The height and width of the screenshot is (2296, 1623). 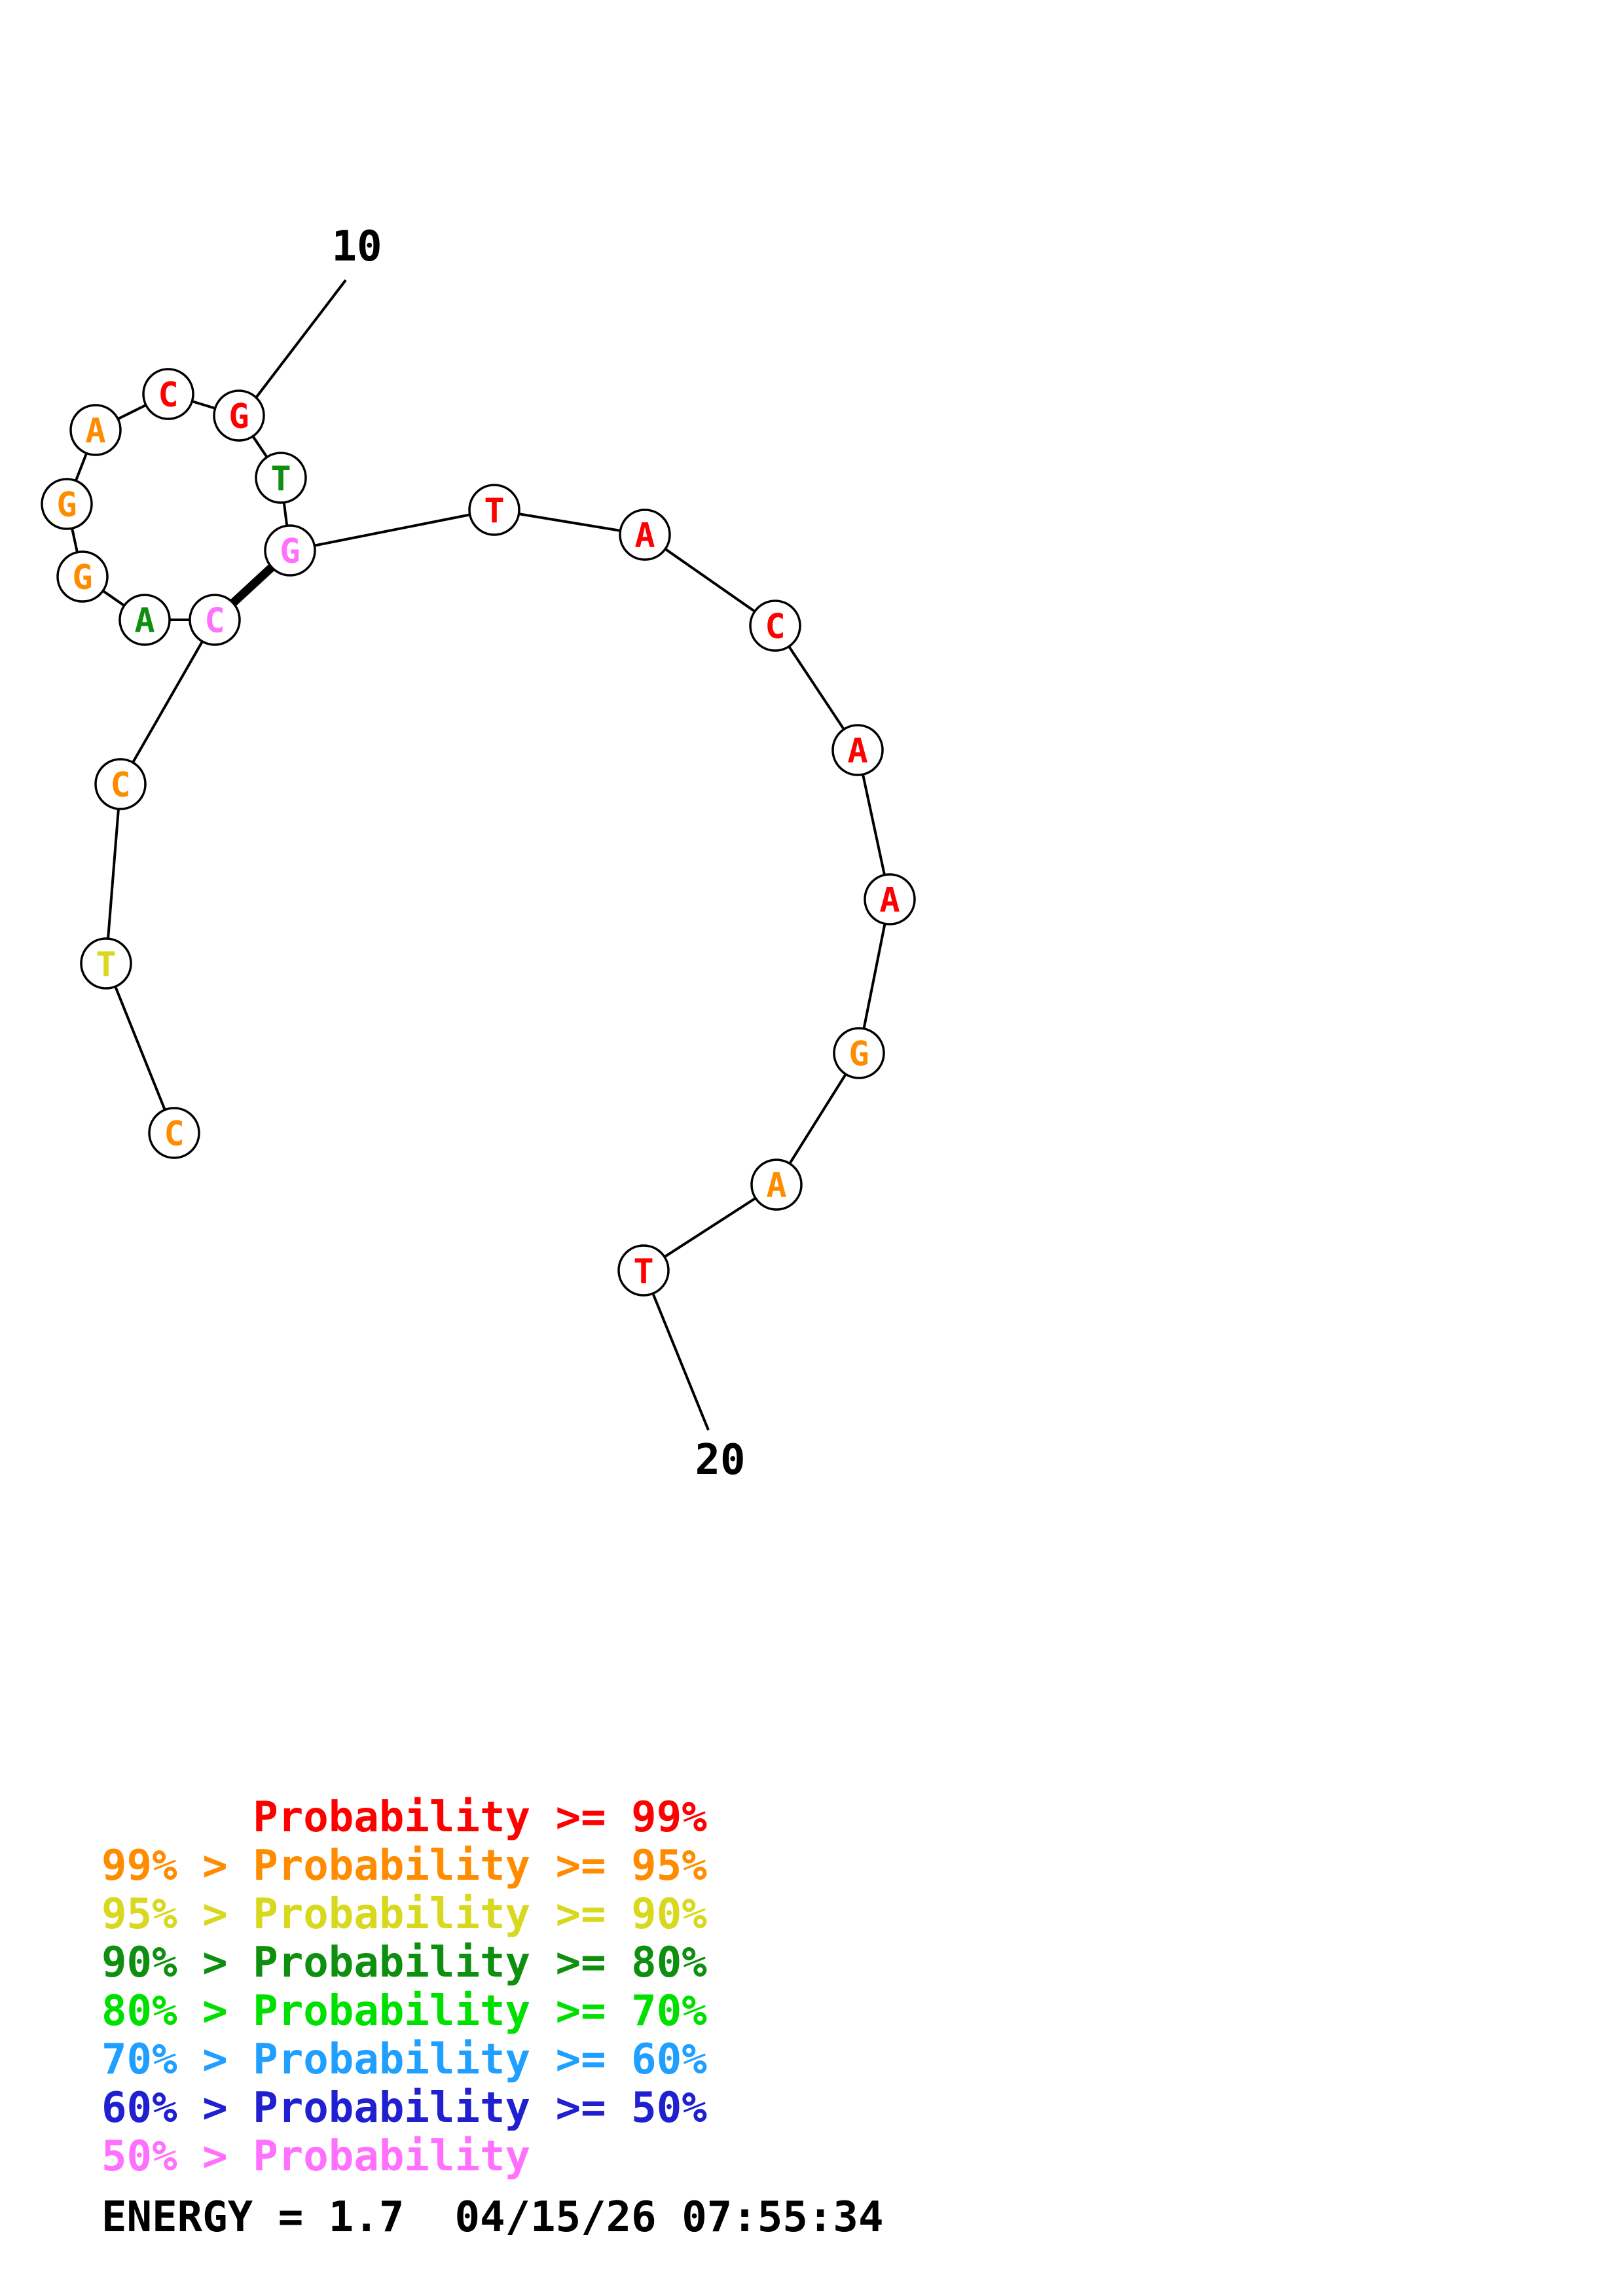 I want to click on legend-line: 99% > Probability >= 95%, so click(x=404, y=1866).